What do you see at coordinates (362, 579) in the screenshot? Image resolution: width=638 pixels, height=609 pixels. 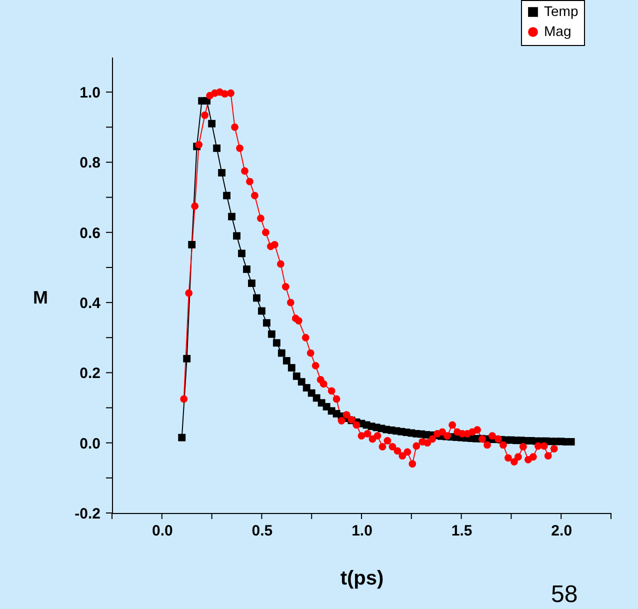 I see `x-axis-title: t(ps)` at bounding box center [362, 579].